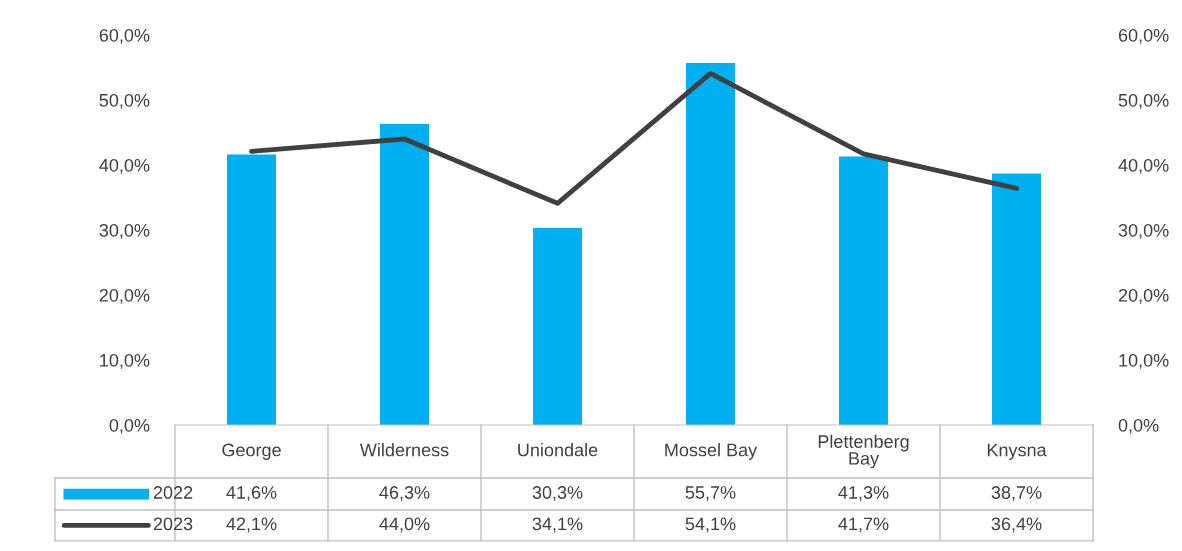 The image size is (1182, 551). What do you see at coordinates (404, 450) in the screenshot?
I see `x-tick-label: Wilderness` at bounding box center [404, 450].